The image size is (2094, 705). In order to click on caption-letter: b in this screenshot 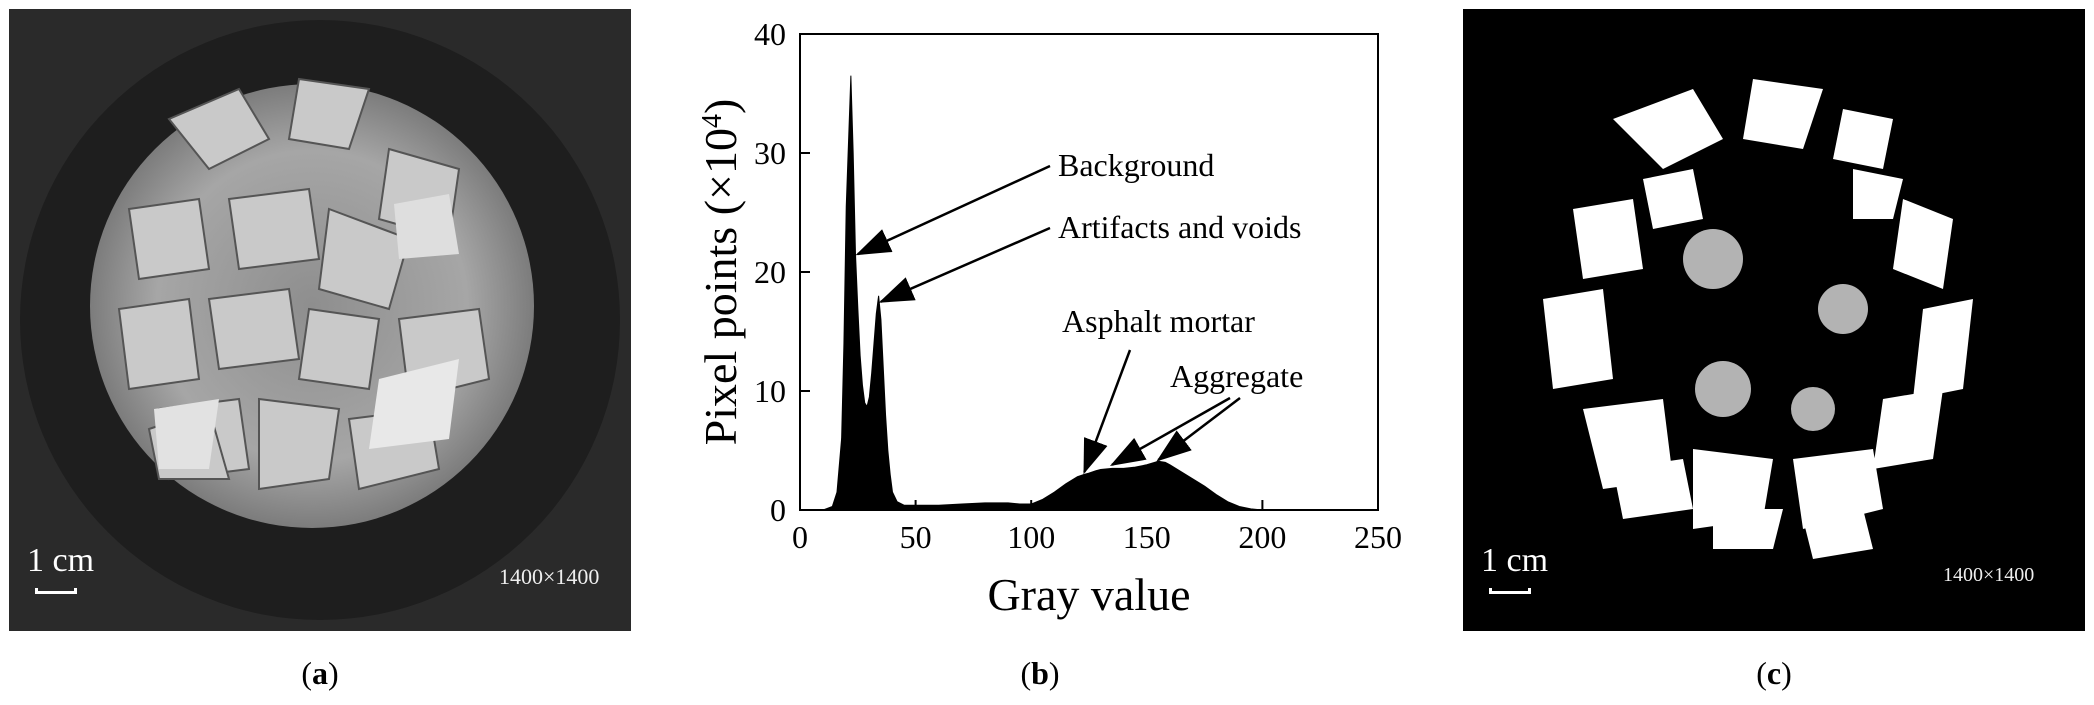, I will do `click(1040, 673)`.